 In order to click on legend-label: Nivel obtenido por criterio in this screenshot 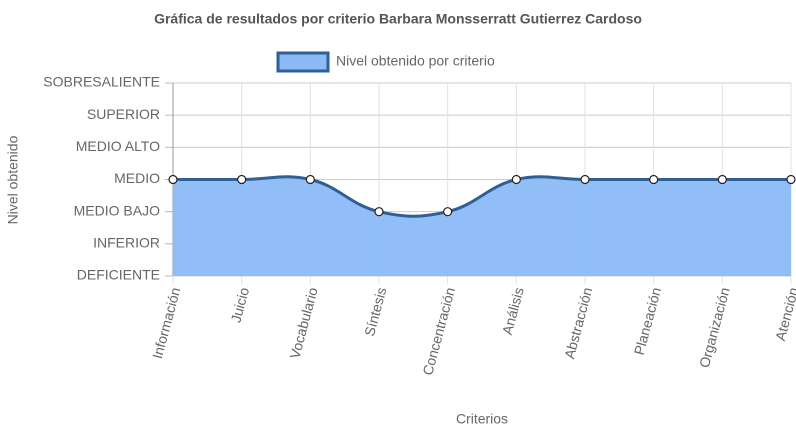, I will do `click(415, 61)`.